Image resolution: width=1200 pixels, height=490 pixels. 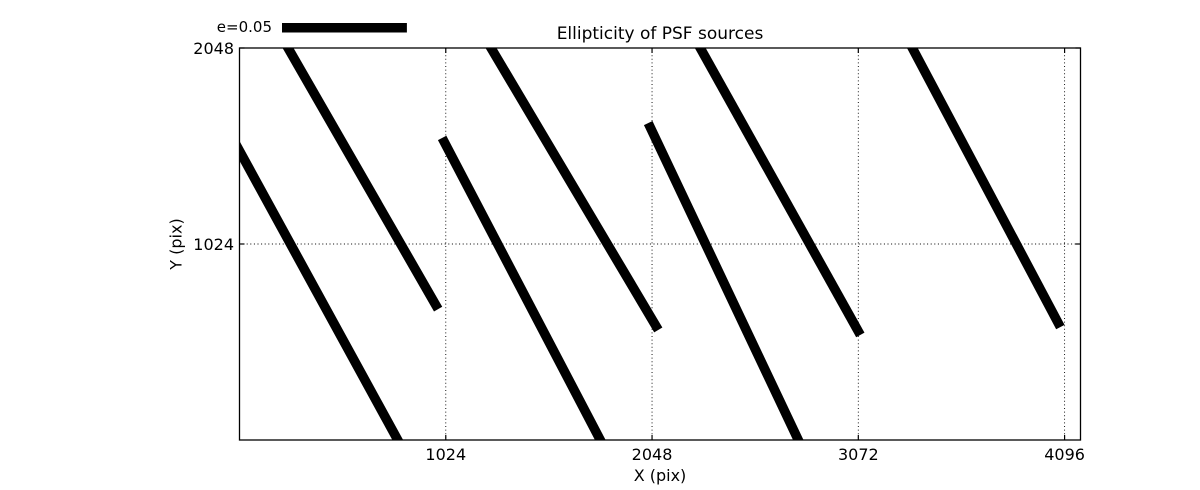 What do you see at coordinates (244, 27) in the screenshot?
I see `legend-label: e=0.05` at bounding box center [244, 27].